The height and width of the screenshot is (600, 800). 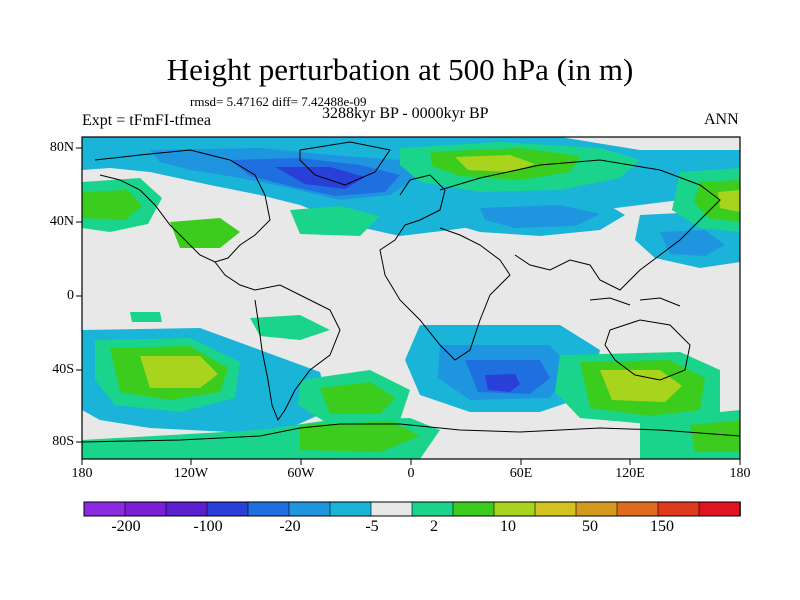 I want to click on coast-south-america, so click(x=297, y=353).